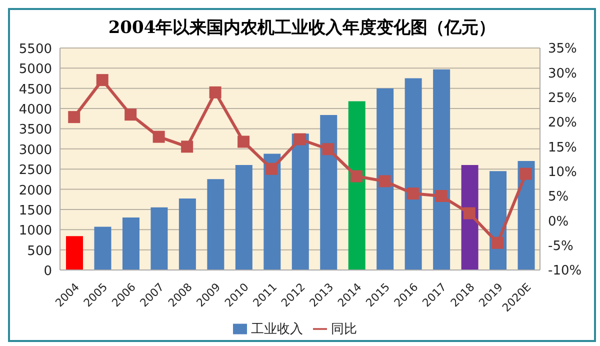  Describe the element at coordinates (35, 231) in the screenshot. I see `y-tick-label: 1000` at that location.